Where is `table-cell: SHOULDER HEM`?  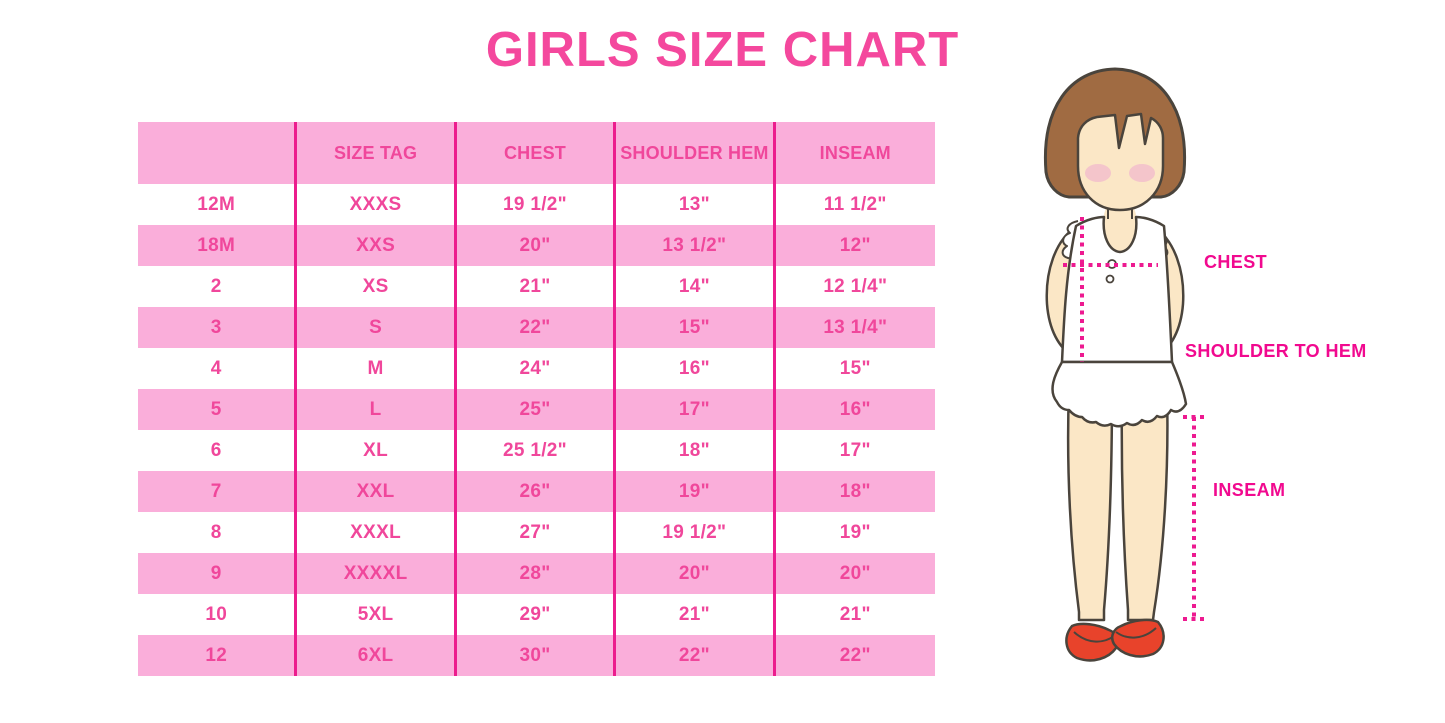
table-cell: SHOULDER HEM is located at coordinates (696, 153).